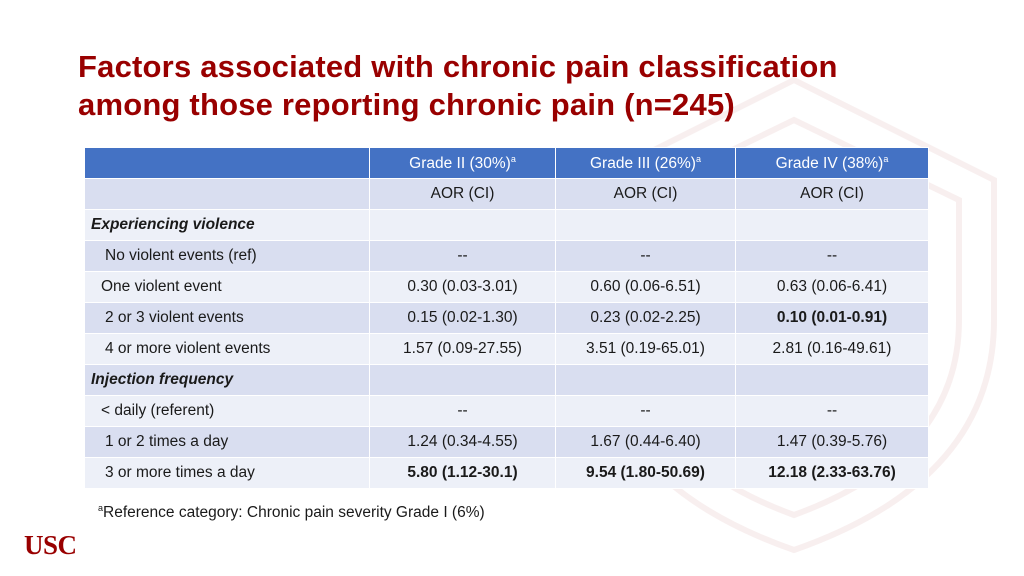  Describe the element at coordinates (645, 287) in the screenshot. I see `table-cell: 0.60 (0.06-6.51)` at that location.